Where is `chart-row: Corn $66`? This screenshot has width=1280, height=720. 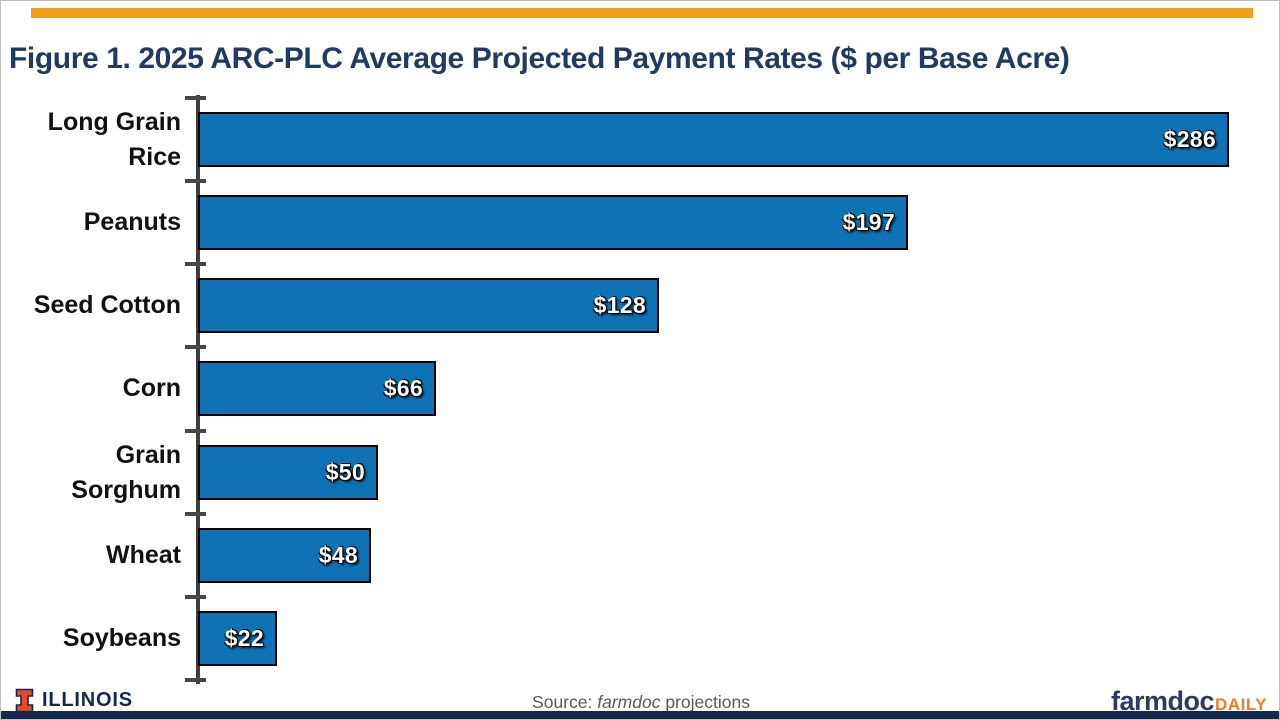
chart-row: Corn $66 is located at coordinates (640, 388).